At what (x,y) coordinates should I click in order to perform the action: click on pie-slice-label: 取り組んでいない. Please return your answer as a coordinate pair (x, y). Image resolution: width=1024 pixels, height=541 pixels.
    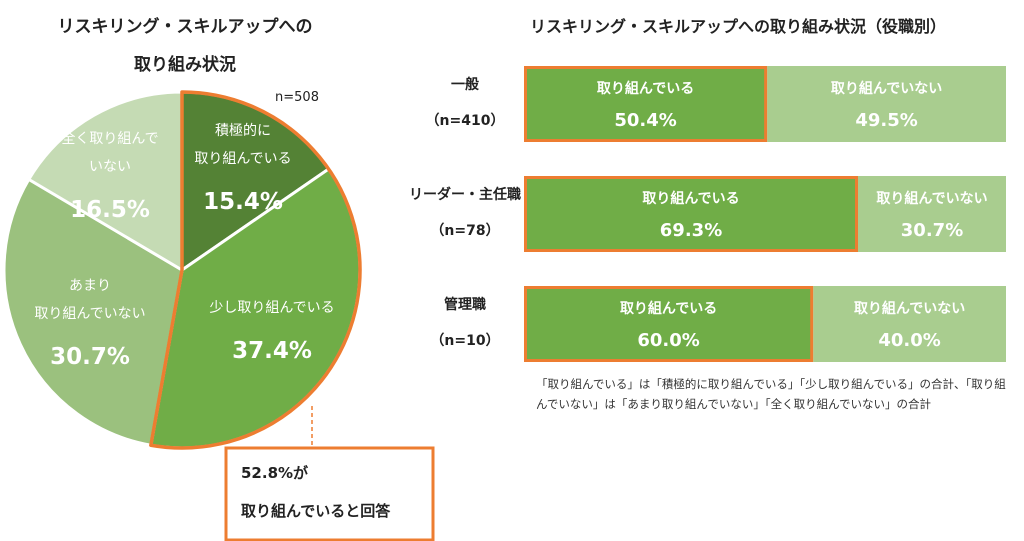
    Looking at the image, I should click on (89, 314).